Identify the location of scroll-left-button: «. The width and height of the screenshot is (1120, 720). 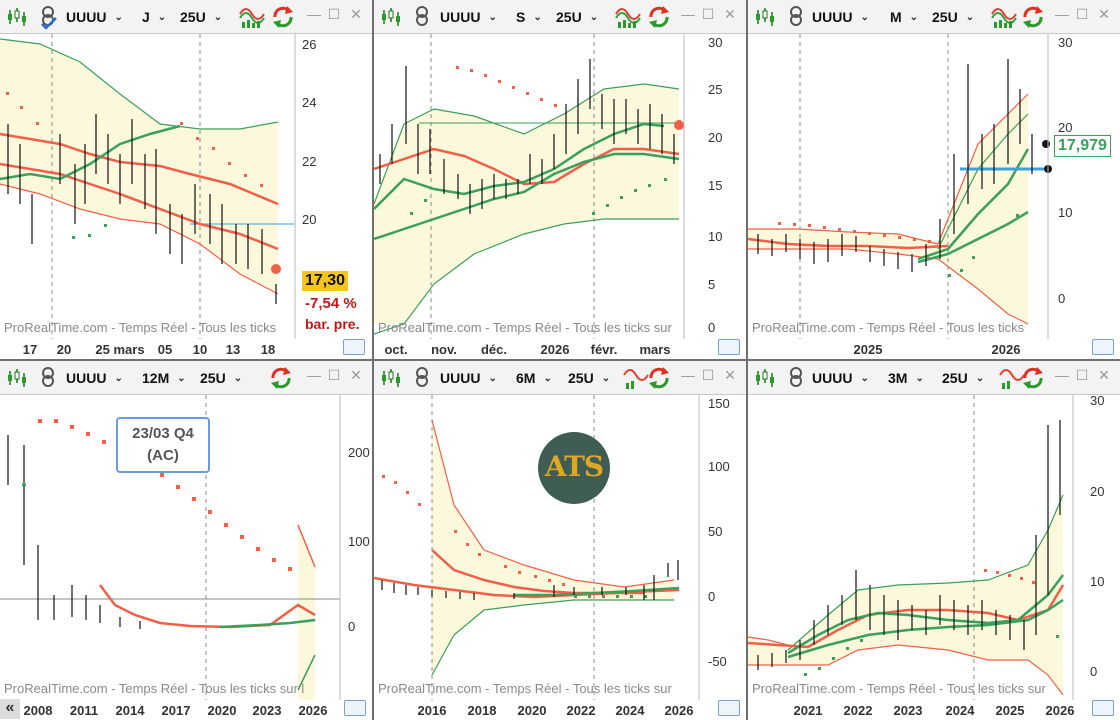
(10, 709).